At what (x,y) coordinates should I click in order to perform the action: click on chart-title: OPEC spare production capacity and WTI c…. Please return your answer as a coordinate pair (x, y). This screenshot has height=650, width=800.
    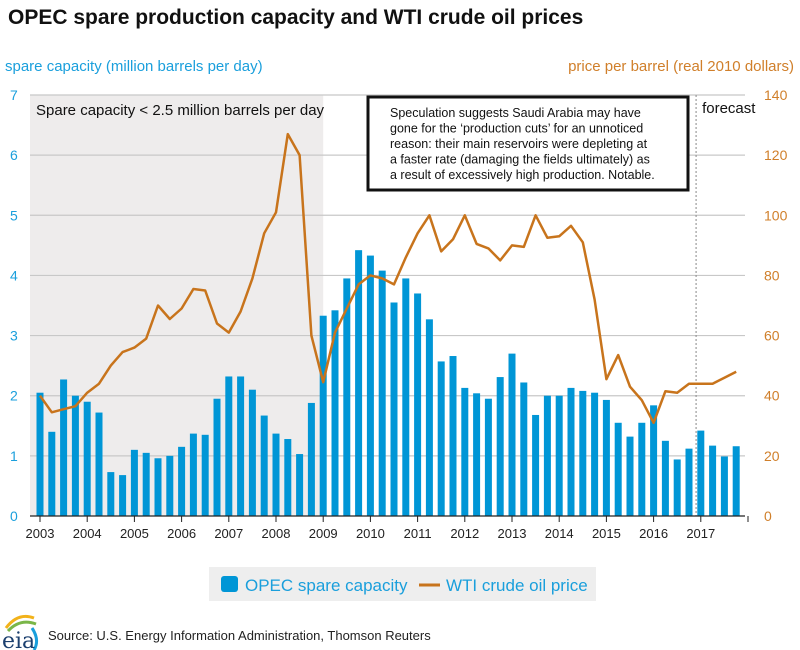
    Looking at the image, I should click on (296, 17).